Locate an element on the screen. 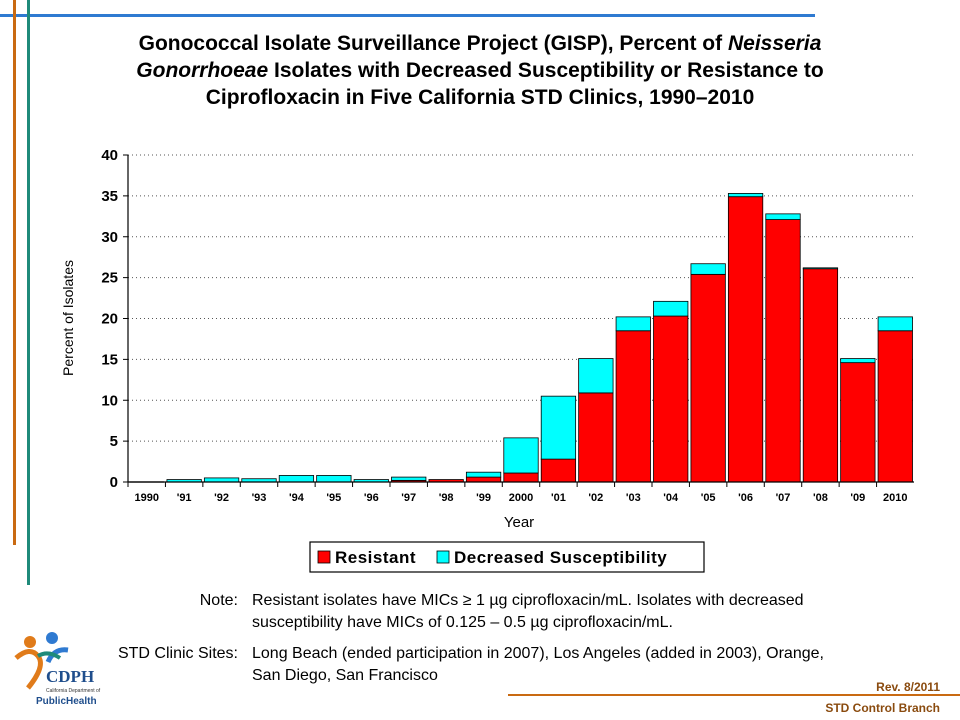 The width and height of the screenshot is (960, 720). x-tick-label: '06 is located at coordinates (745, 498).